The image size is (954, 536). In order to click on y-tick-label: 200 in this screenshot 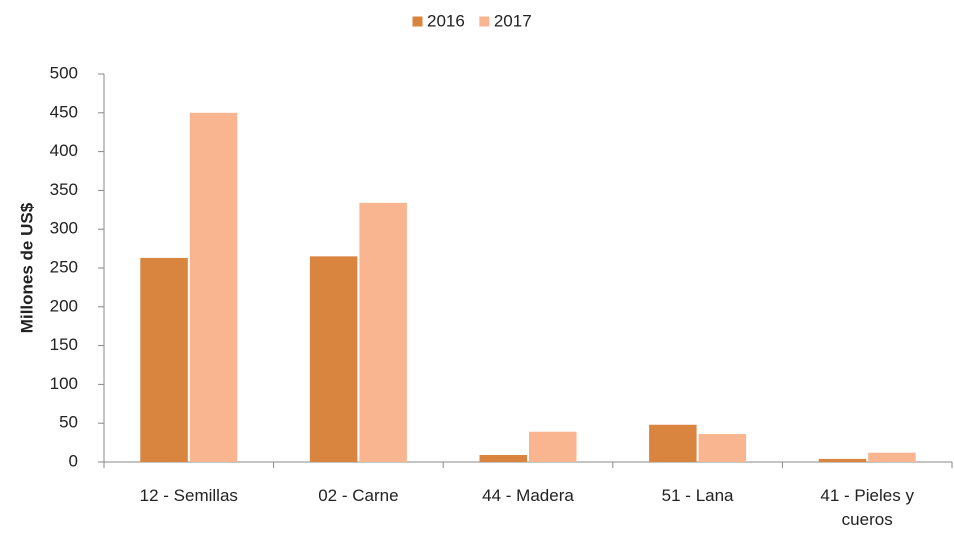, I will do `click(64, 305)`.